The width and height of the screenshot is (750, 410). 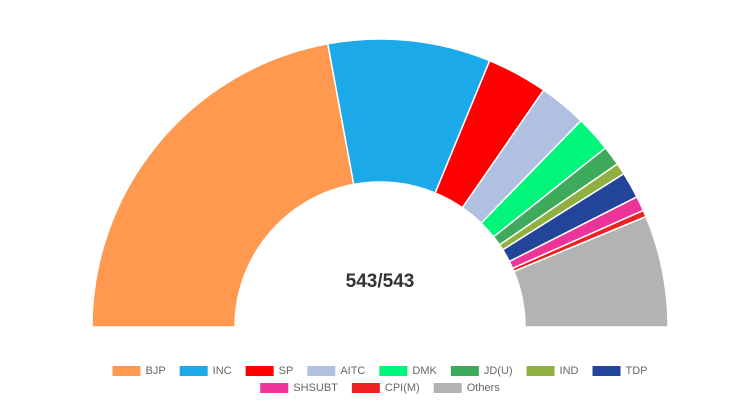 I want to click on legend-row: BJP INC SP AITC DMK JD(U) IND TDP, so click(x=380, y=371).